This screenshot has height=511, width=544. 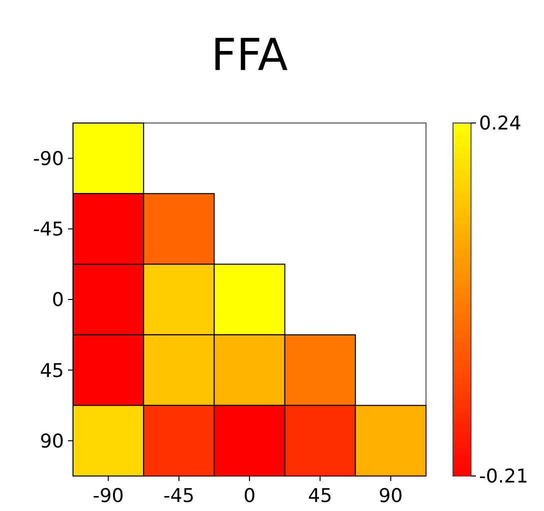 What do you see at coordinates (48, 159) in the screenshot?
I see `y-tick-label: -90` at bounding box center [48, 159].